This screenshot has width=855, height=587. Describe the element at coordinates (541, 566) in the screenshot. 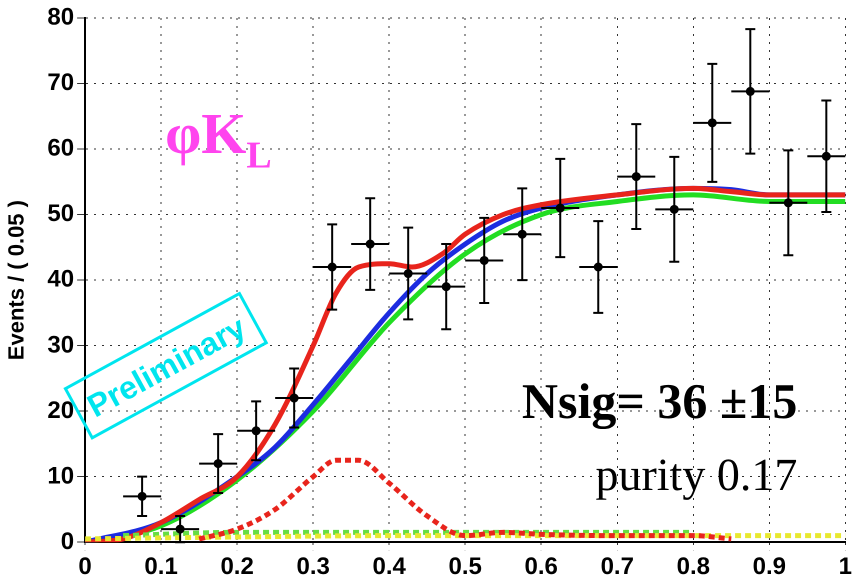

I see `x-tick-label: 0.6` at that location.